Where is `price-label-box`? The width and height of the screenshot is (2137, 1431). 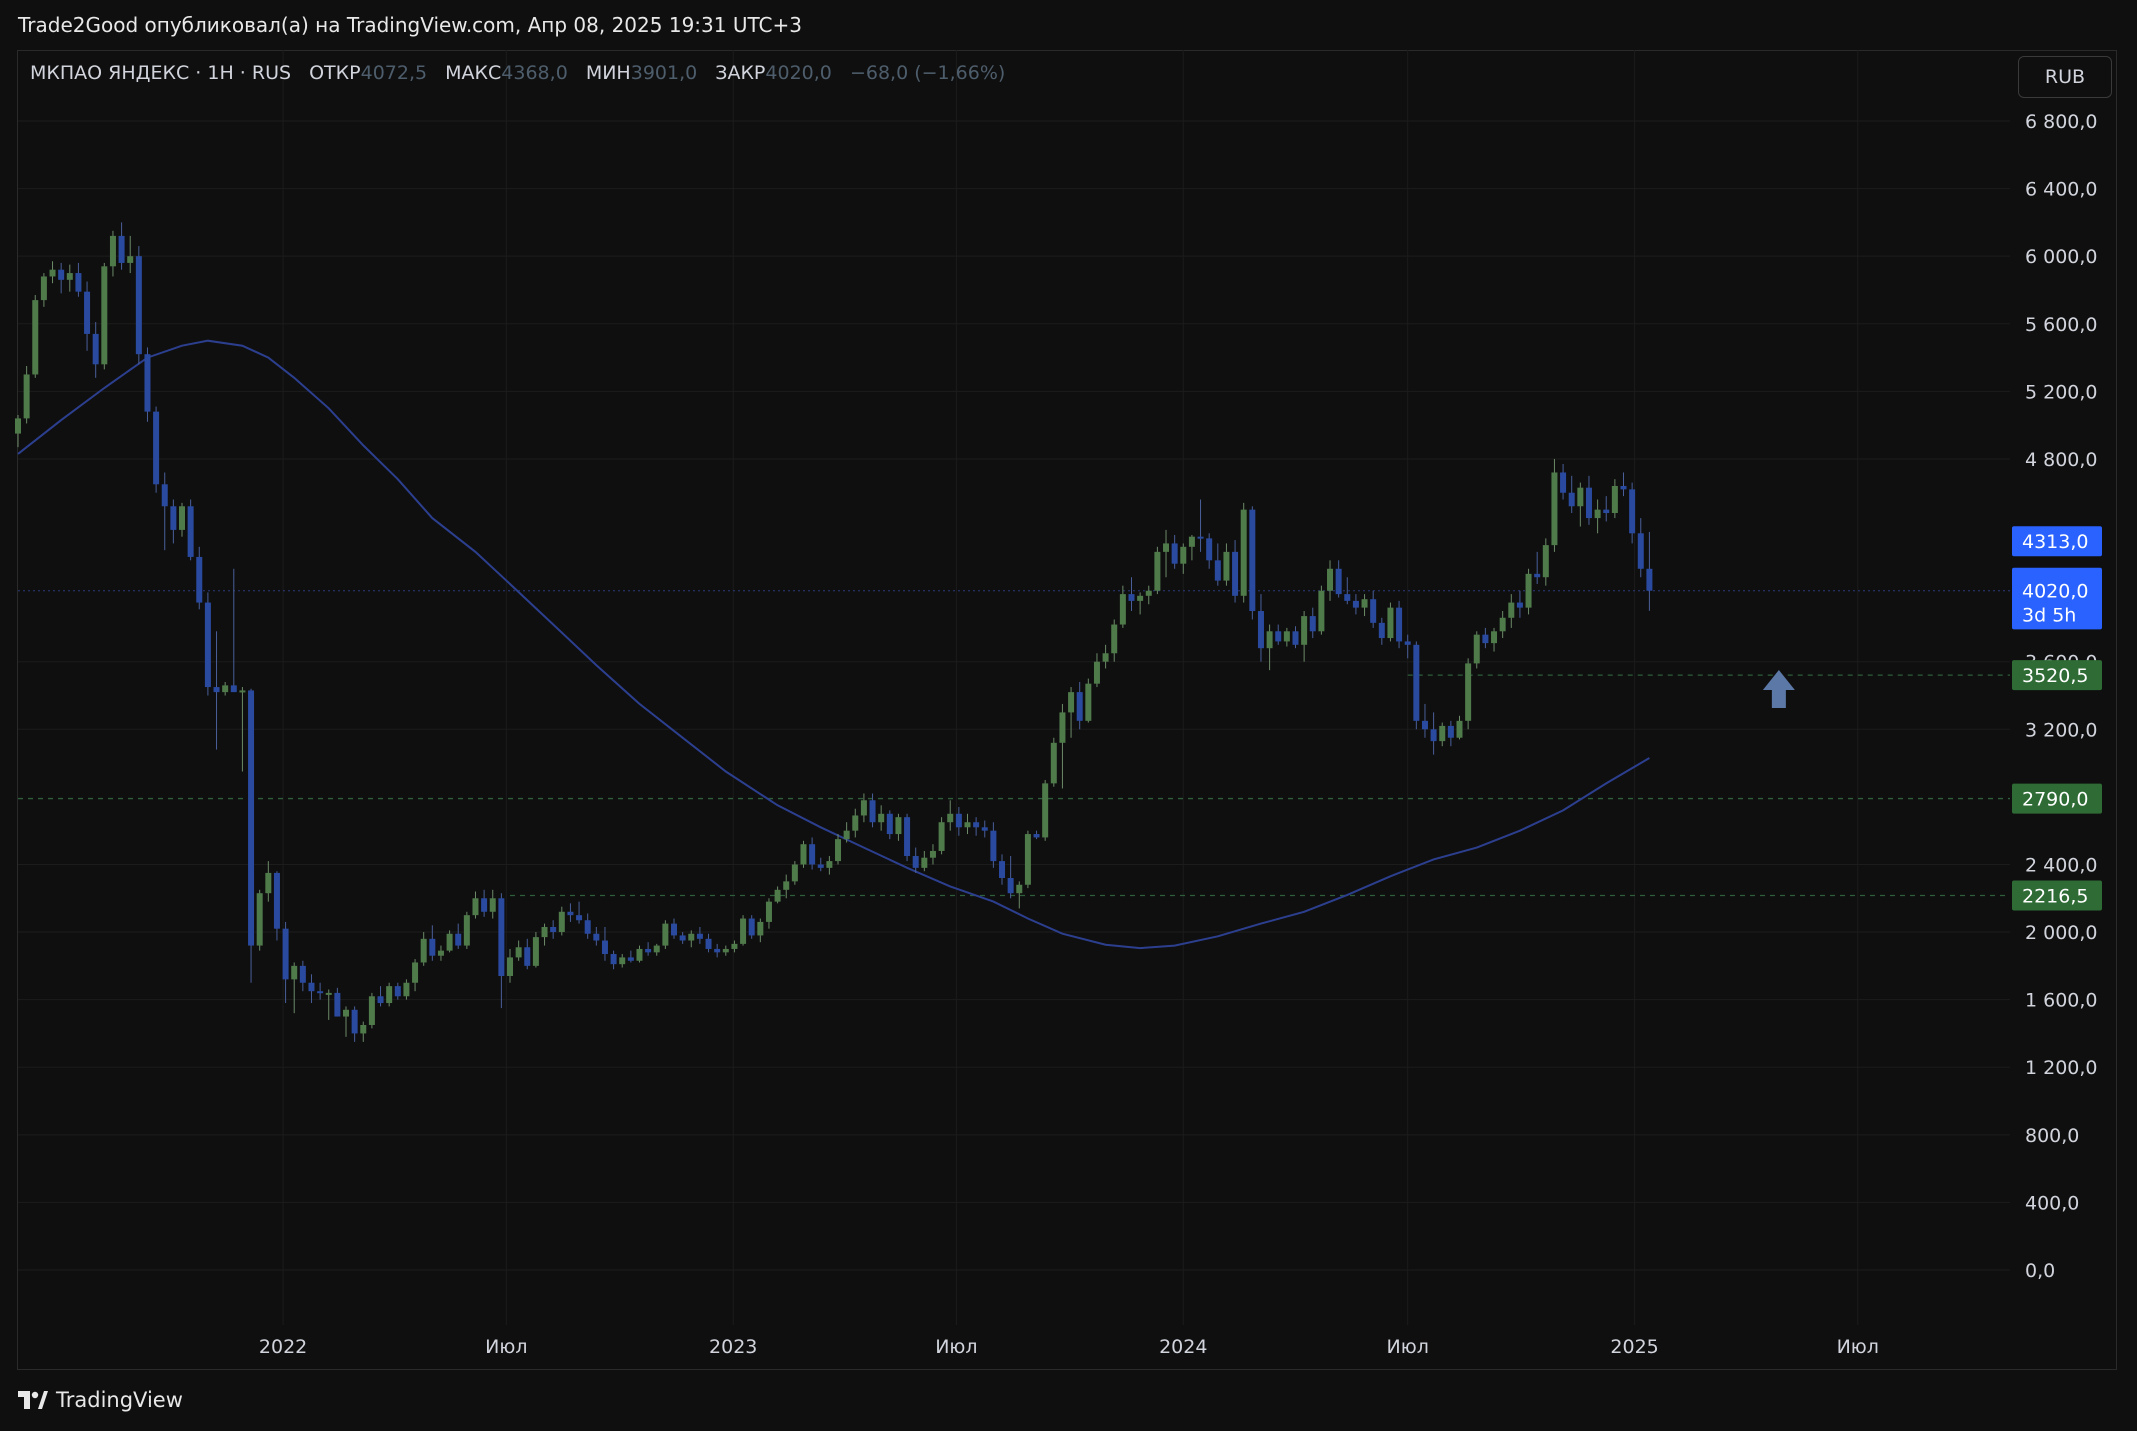 price-label-box is located at coordinates (2057, 541).